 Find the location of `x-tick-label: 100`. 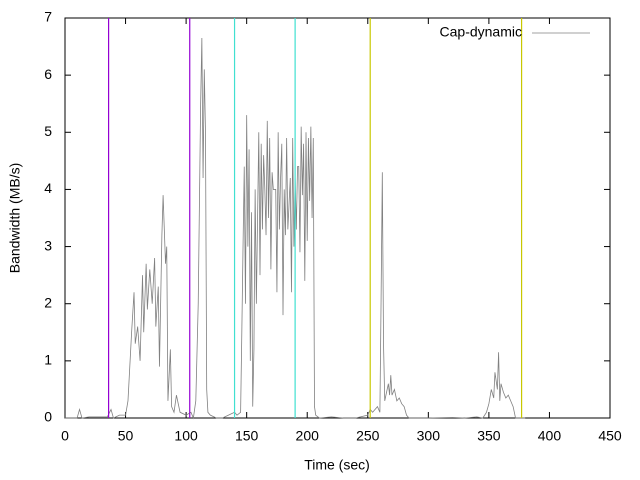

x-tick-label: 100 is located at coordinates (186, 436).